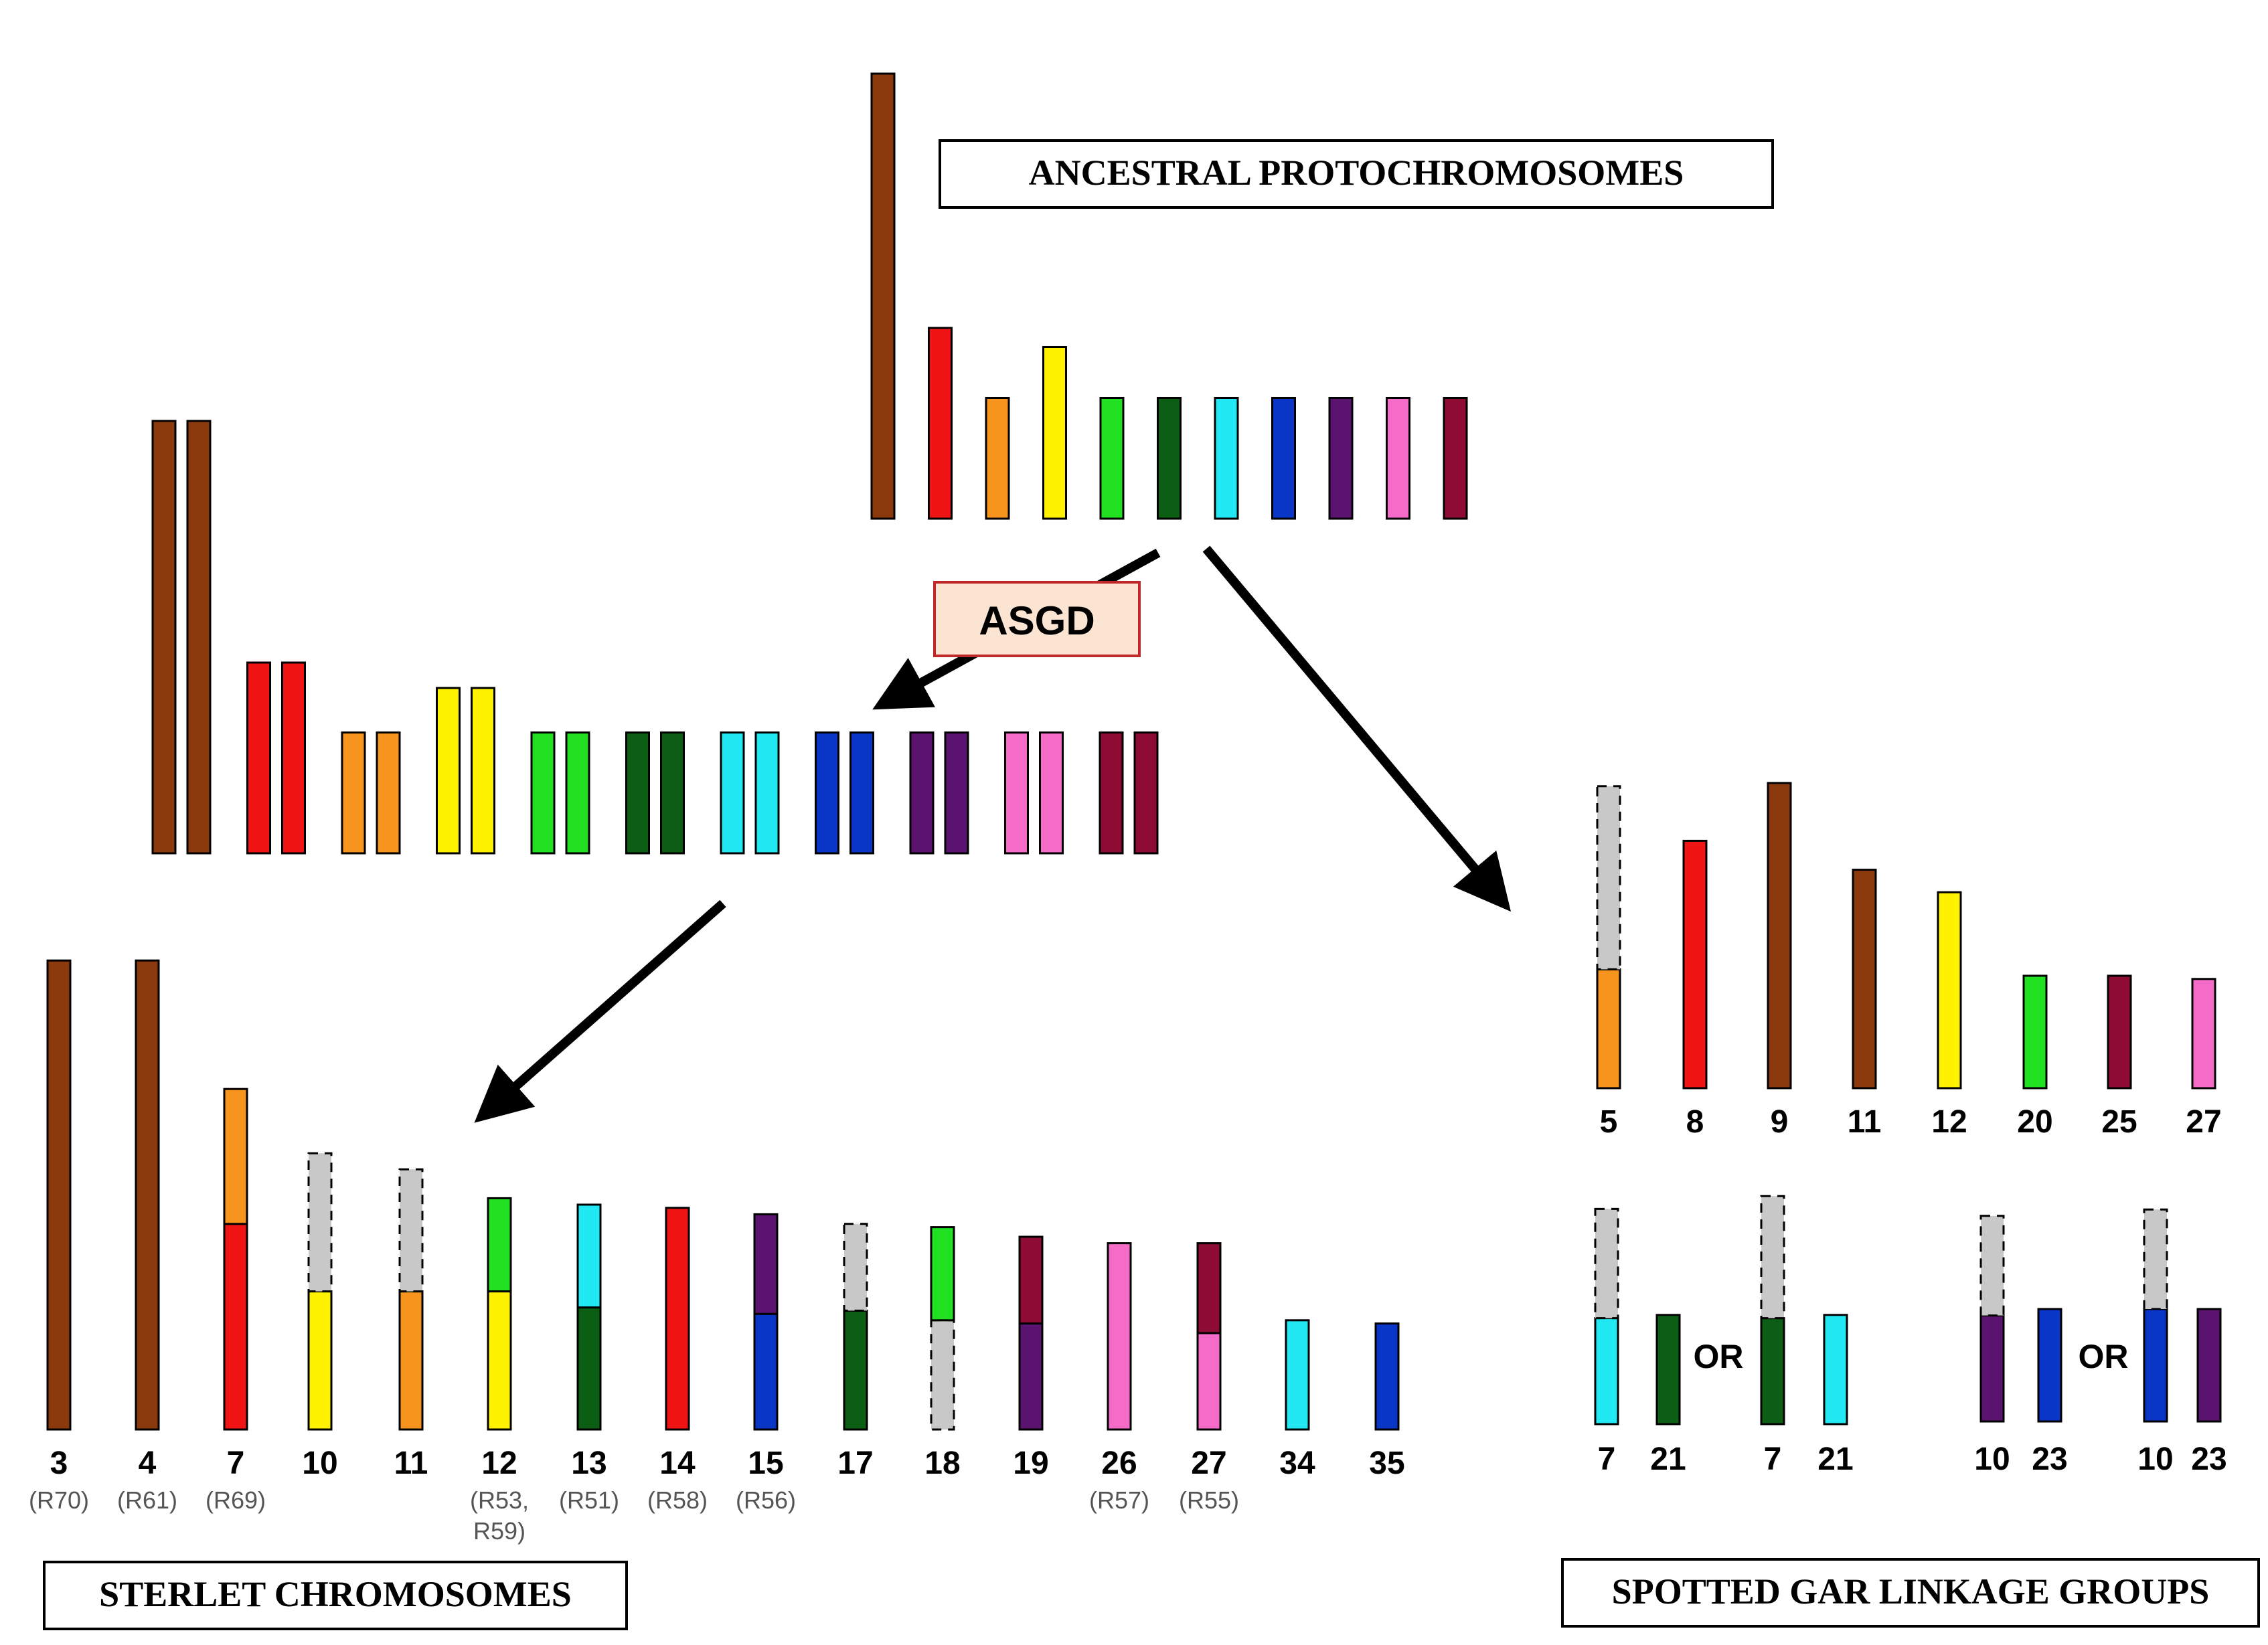 This screenshot has height=1645, width=2268. Describe the element at coordinates (1037, 621) in the screenshot. I see `asgd-label: ASGD` at that location.